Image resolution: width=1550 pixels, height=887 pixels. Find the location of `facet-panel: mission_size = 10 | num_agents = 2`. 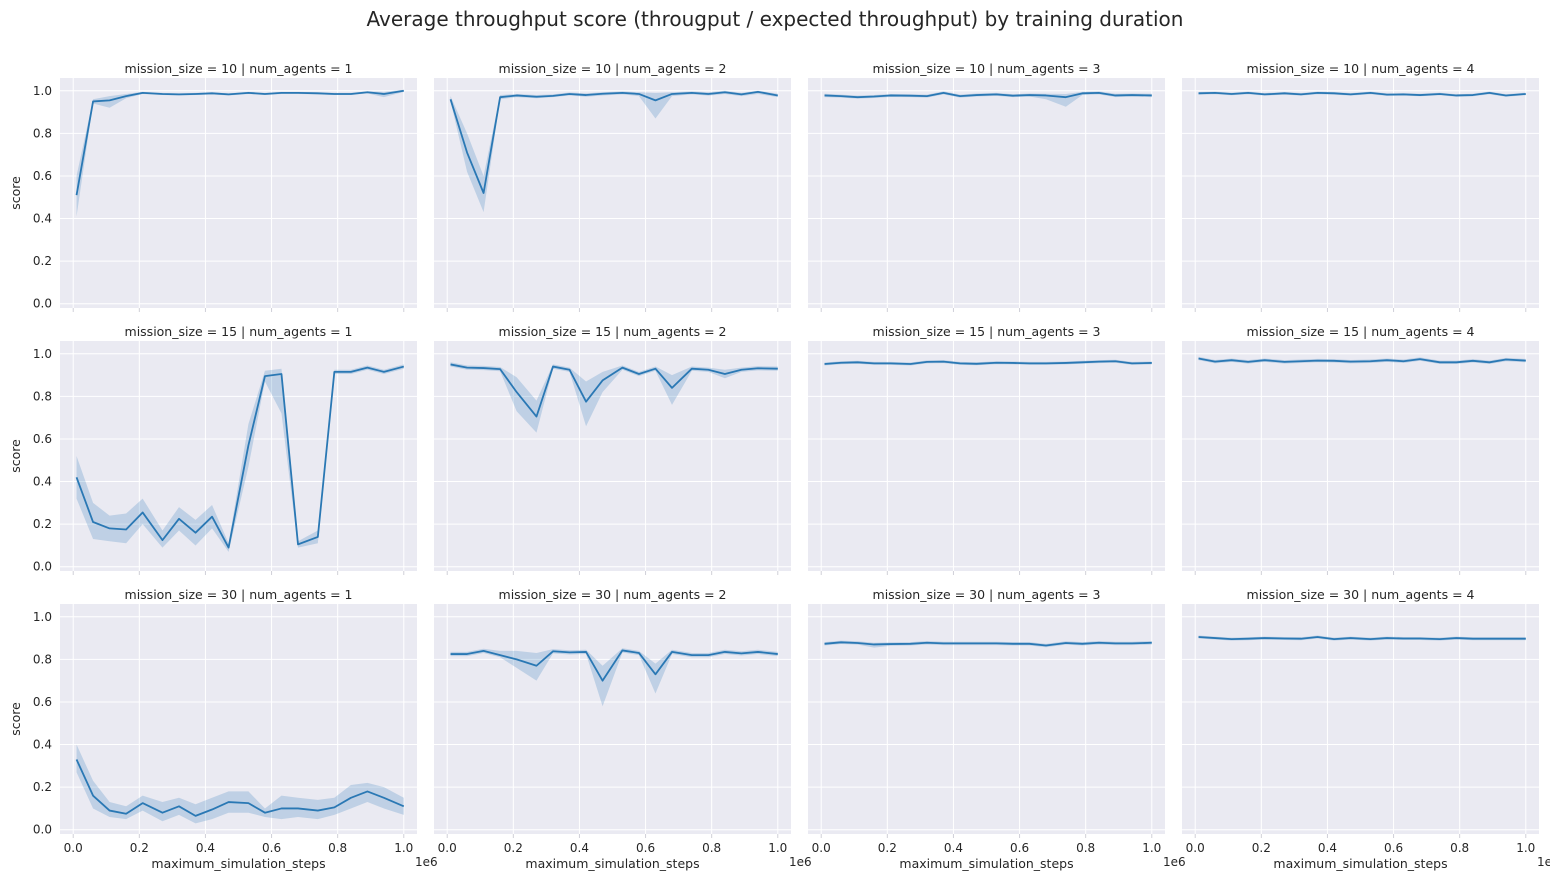

facet-panel: mission_size = 10 | num_agents = 2 is located at coordinates (612, 186).